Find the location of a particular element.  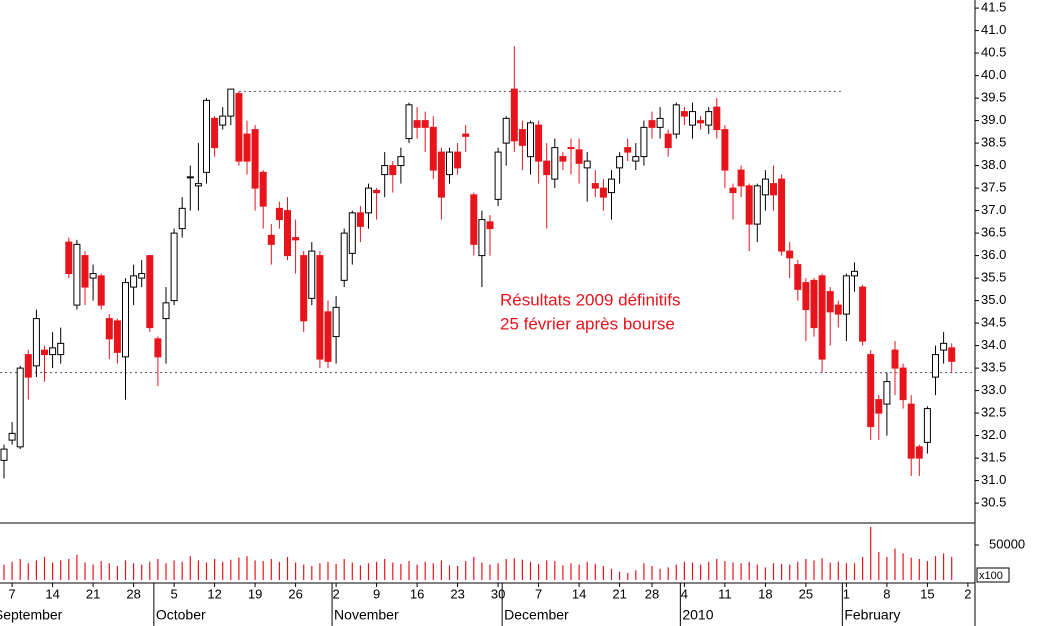

y-tick-label: 32.5 is located at coordinates (993, 412).